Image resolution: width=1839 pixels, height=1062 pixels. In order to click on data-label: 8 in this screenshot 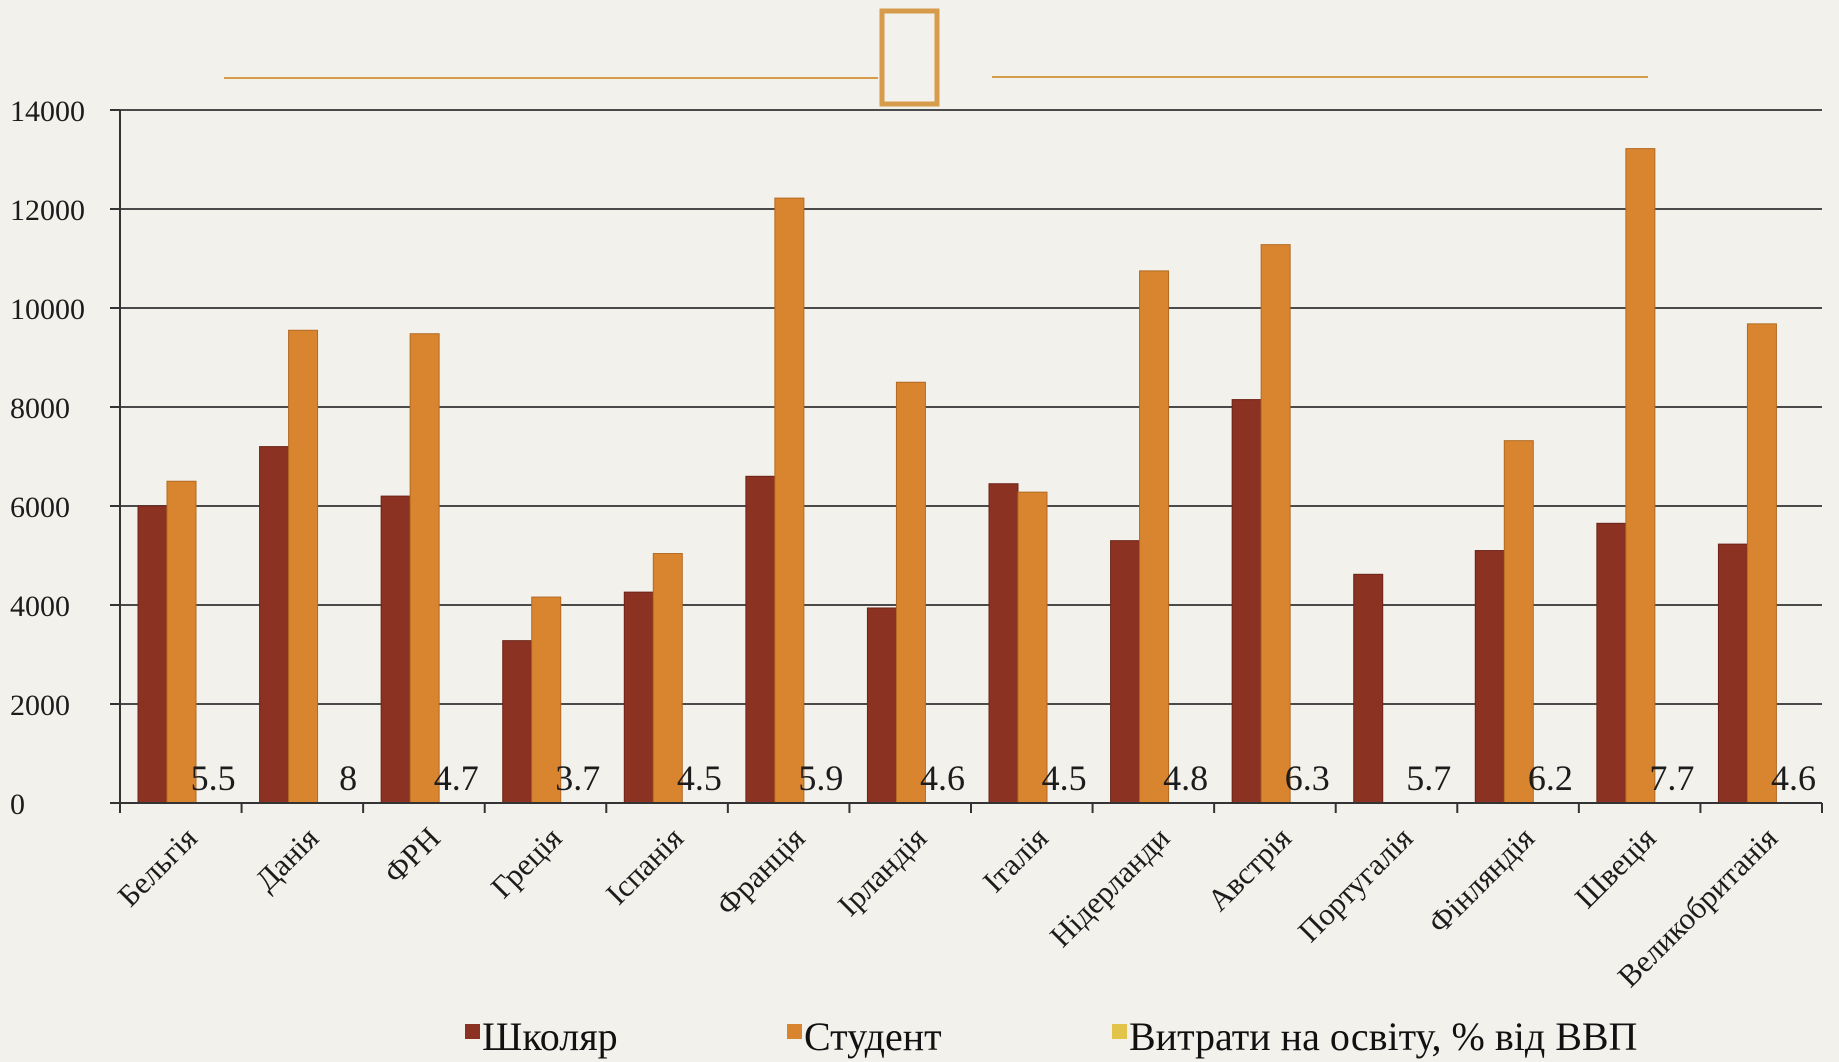, I will do `click(348, 778)`.